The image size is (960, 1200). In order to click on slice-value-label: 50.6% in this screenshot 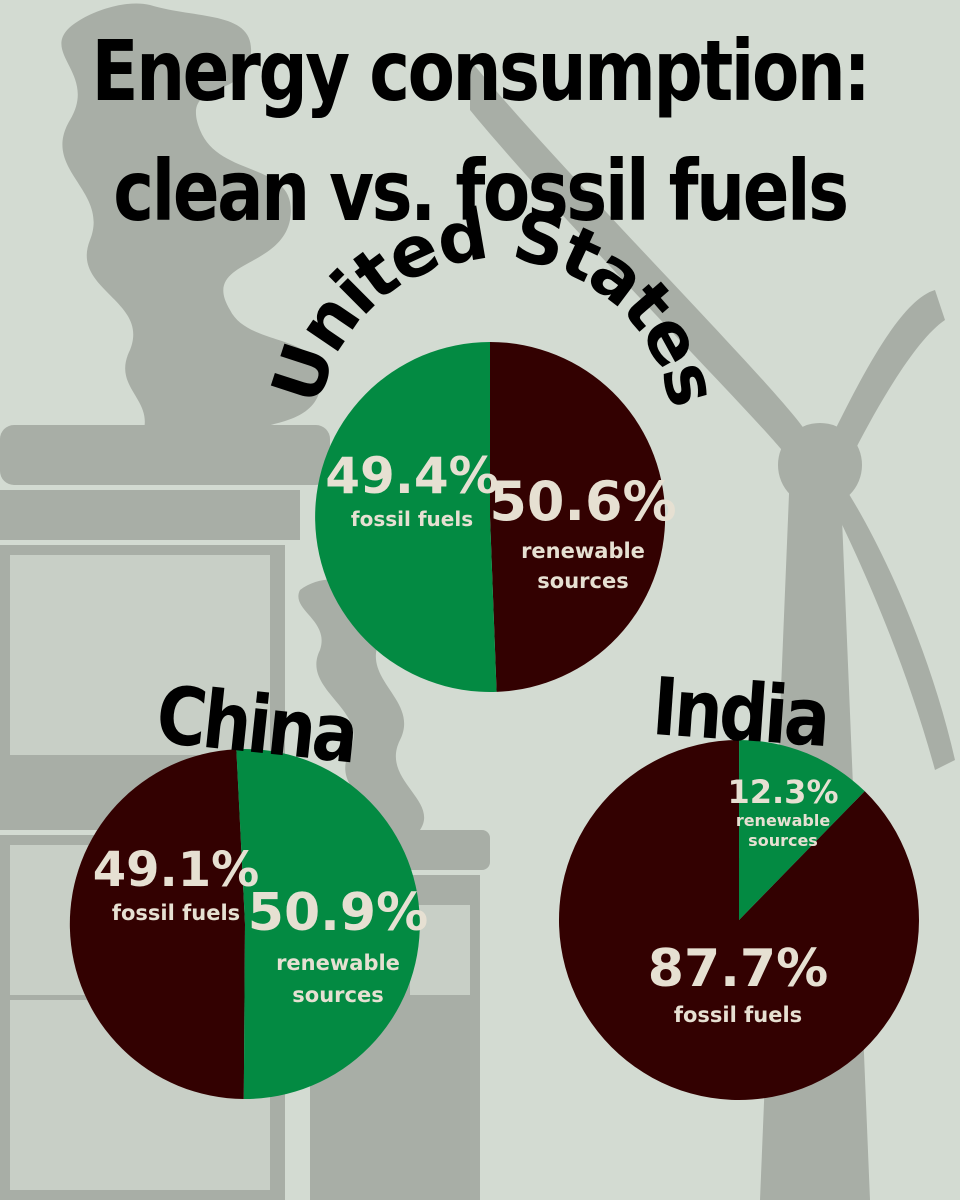, I will do `click(582, 501)`.